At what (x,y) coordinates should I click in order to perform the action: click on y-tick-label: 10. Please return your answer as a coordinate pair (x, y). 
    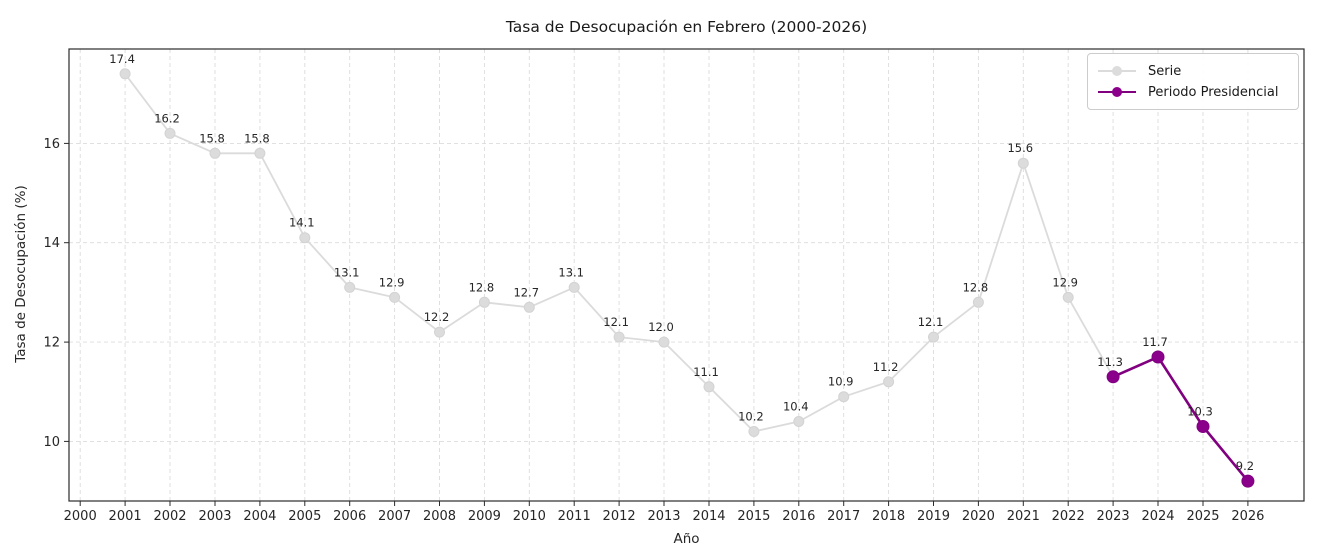
    Looking at the image, I should click on (51, 442).